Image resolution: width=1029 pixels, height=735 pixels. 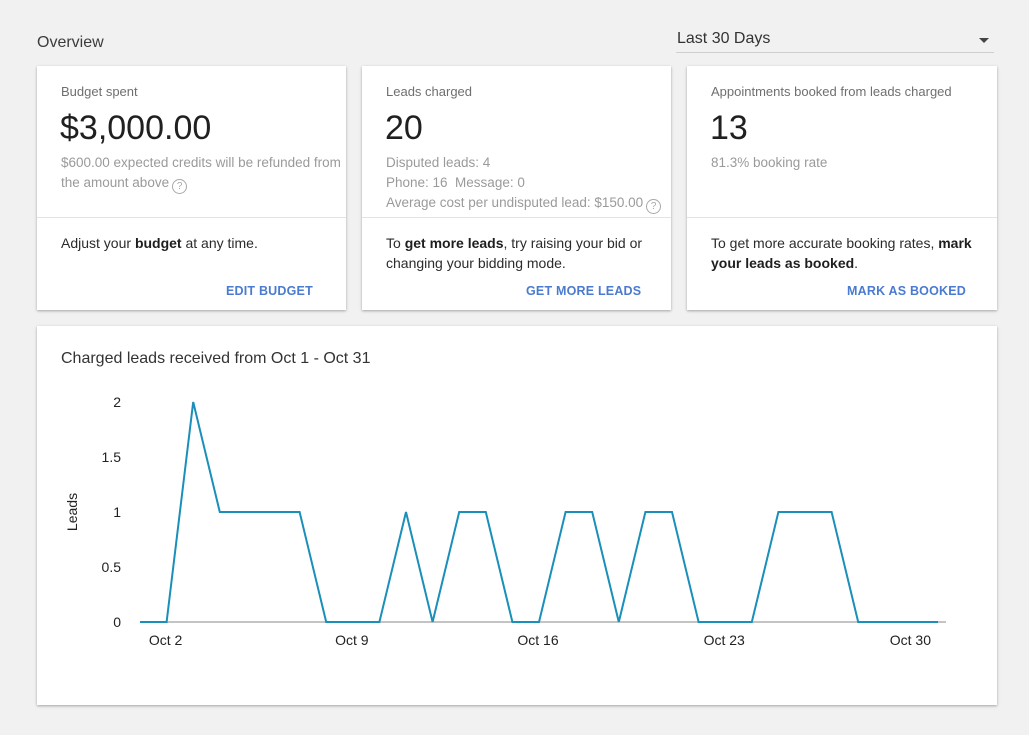 What do you see at coordinates (769, 162) in the screenshot?
I see `booking-rate-line: 81.3% booking rate` at bounding box center [769, 162].